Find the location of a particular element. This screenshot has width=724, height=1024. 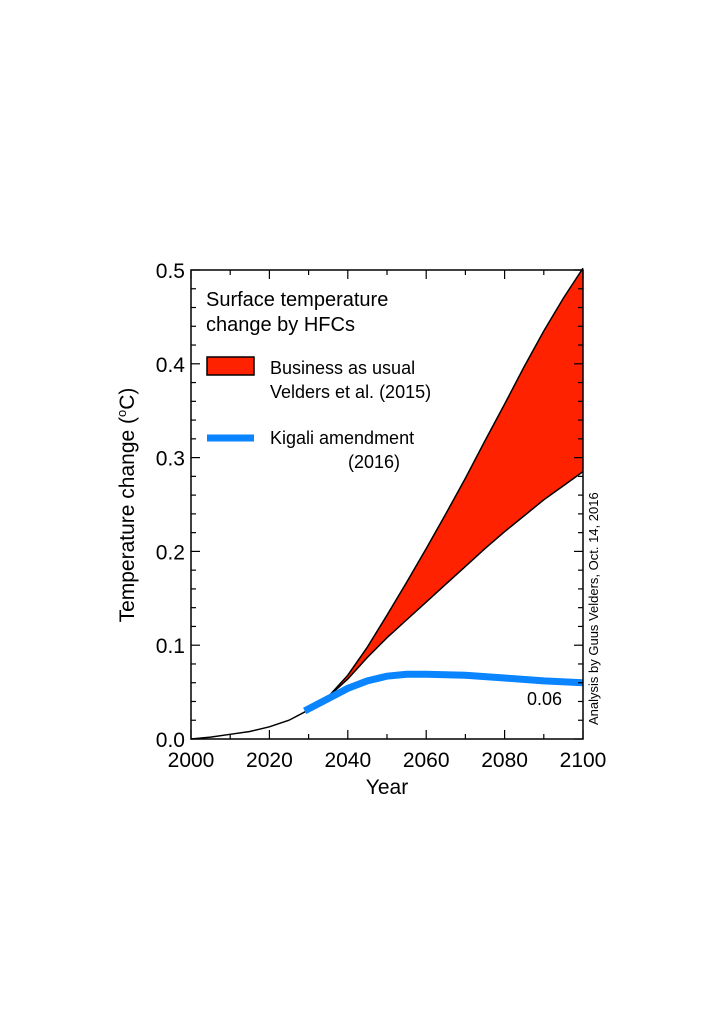

kigali-line is located at coordinates (443, 692).